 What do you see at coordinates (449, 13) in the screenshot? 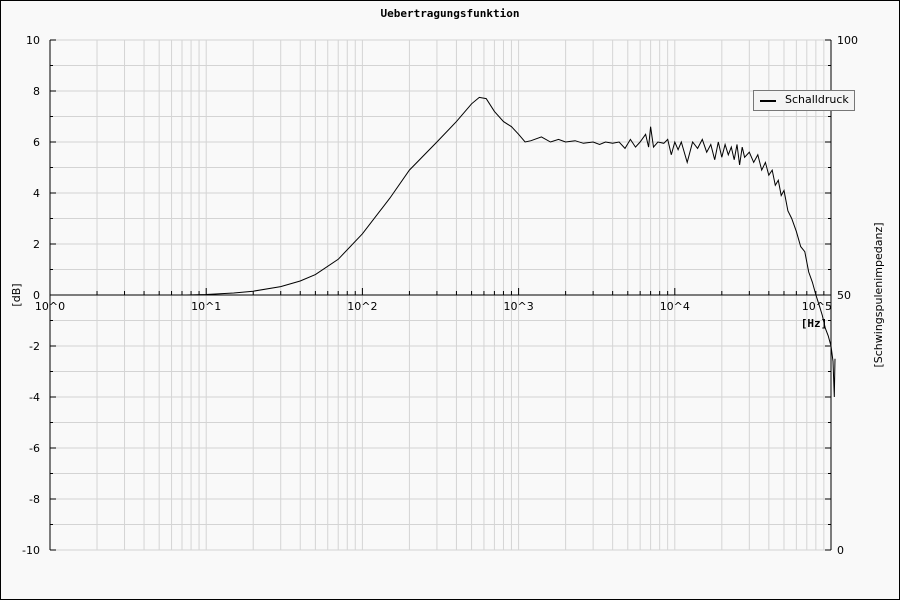
I see `chart-title: Uebertragungsfunktion` at bounding box center [449, 13].